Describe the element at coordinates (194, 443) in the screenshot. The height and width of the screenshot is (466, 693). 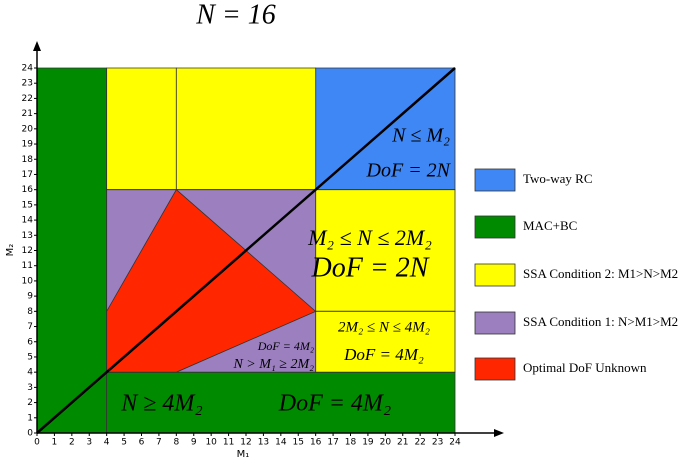
I see `x-tick-label: 9` at that location.